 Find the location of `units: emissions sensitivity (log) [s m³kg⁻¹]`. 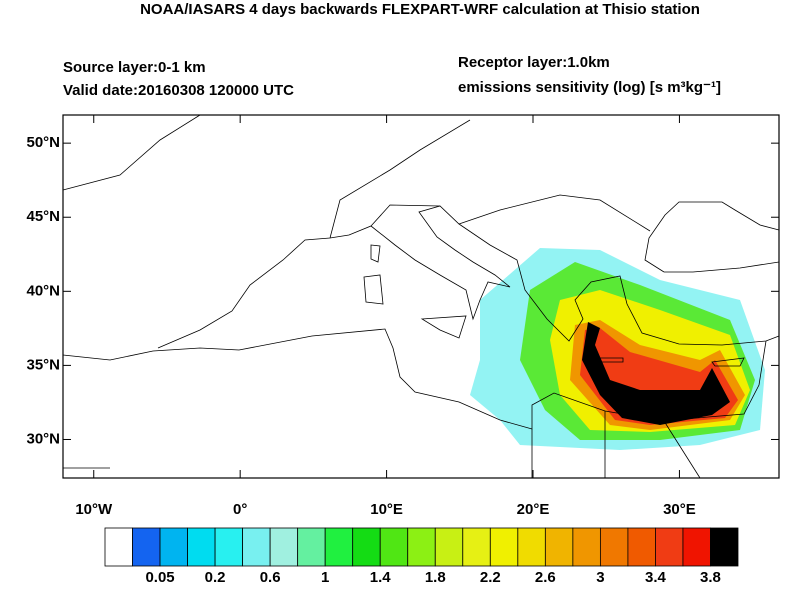

units: emissions sensitivity (log) [s m³kg⁻¹] is located at coordinates (589, 87).